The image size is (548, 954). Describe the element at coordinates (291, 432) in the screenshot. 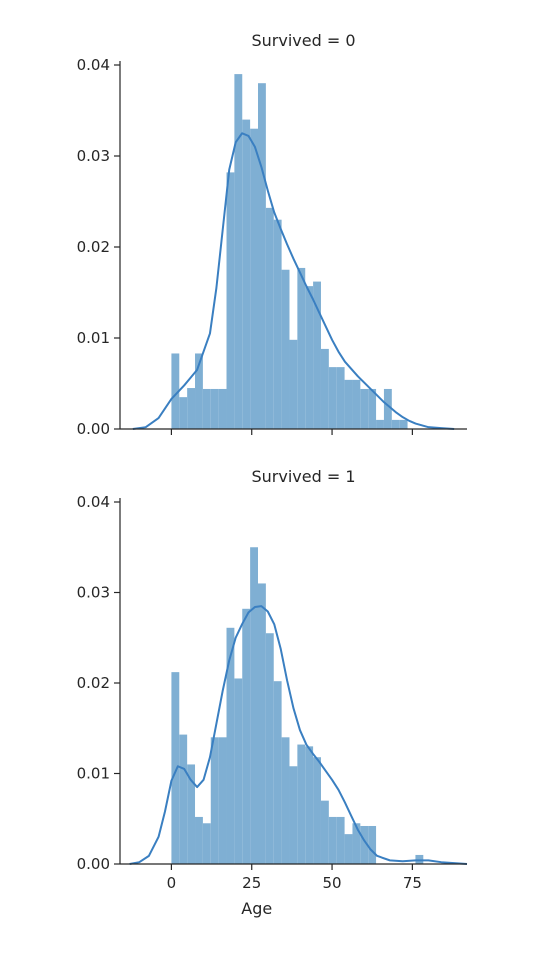

I see `x-ticks` at that location.